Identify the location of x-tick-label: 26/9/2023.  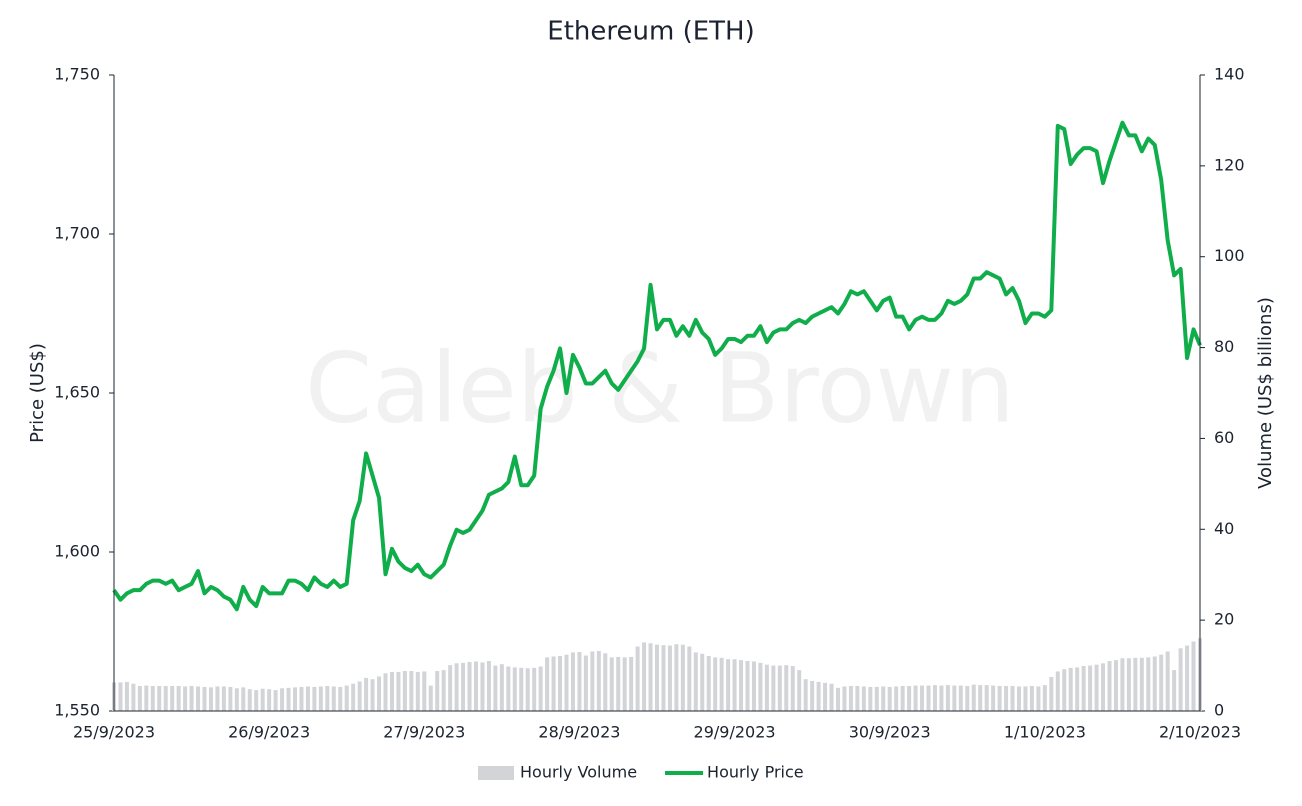
(269, 732).